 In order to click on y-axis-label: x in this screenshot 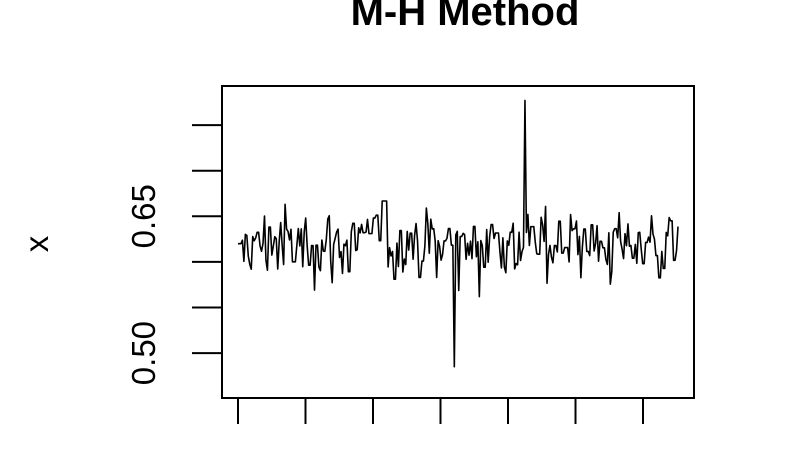, I will do `click(36, 243)`.